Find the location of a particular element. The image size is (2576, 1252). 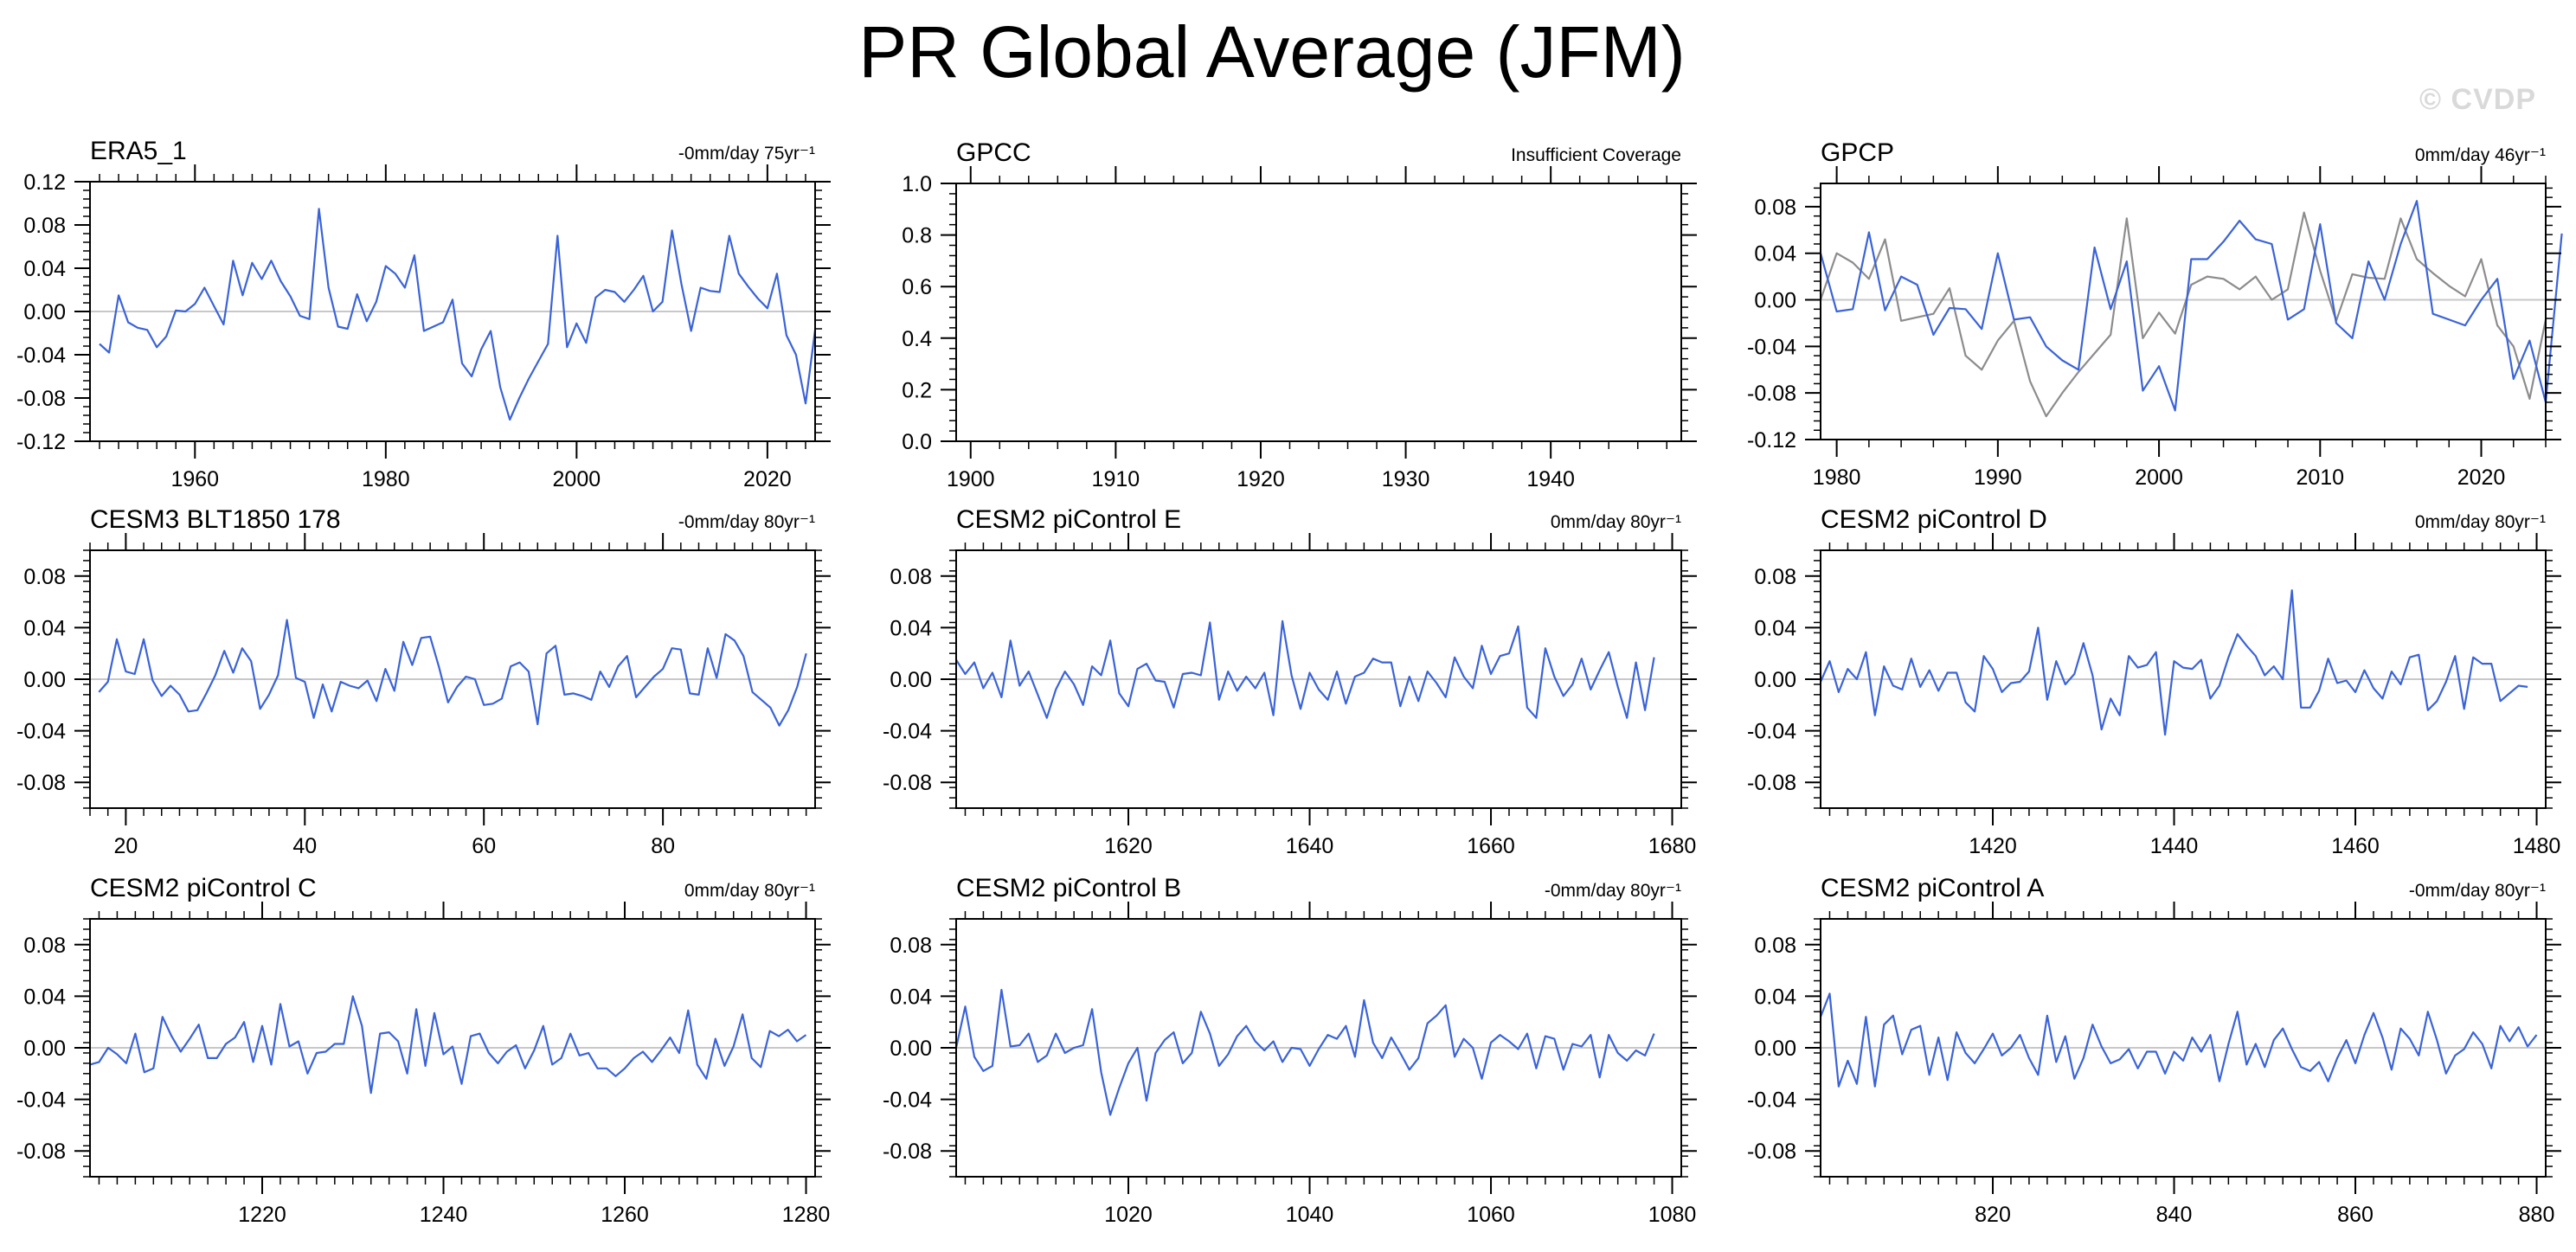

panel-title: GPCP is located at coordinates (1857, 152).